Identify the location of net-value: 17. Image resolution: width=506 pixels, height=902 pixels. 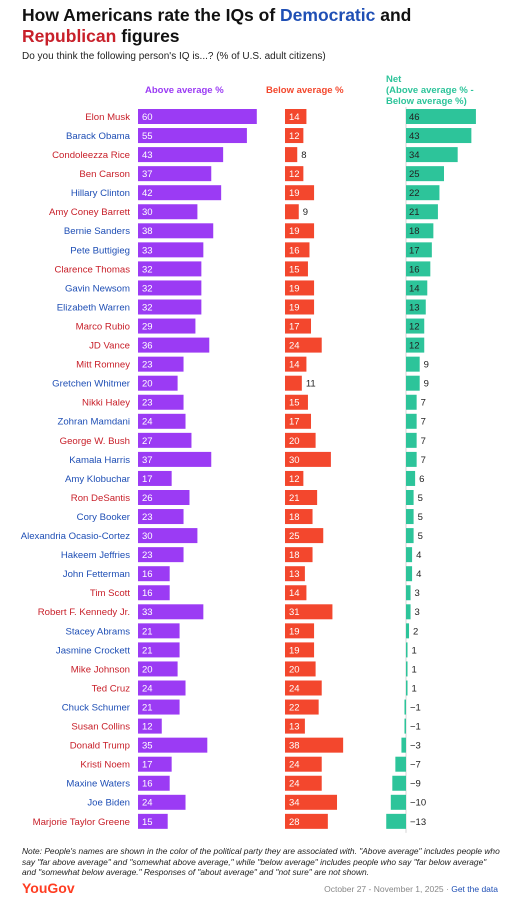
(414, 250).